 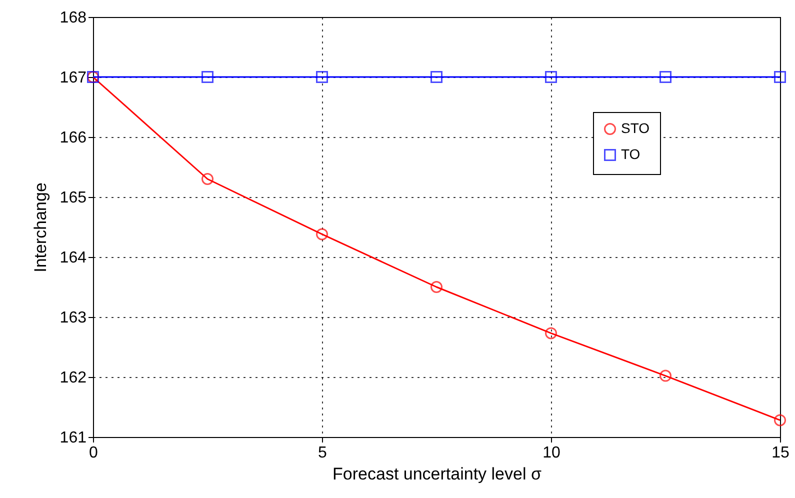 What do you see at coordinates (73, 438) in the screenshot?
I see `y-tick-label: 161` at bounding box center [73, 438].